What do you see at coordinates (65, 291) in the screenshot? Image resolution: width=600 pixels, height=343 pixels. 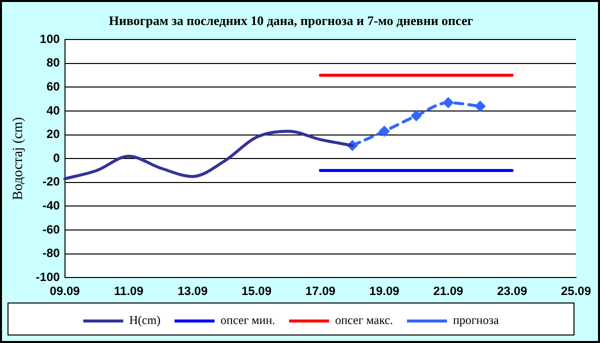 I see `x-tick-label: 09.09` at bounding box center [65, 291].